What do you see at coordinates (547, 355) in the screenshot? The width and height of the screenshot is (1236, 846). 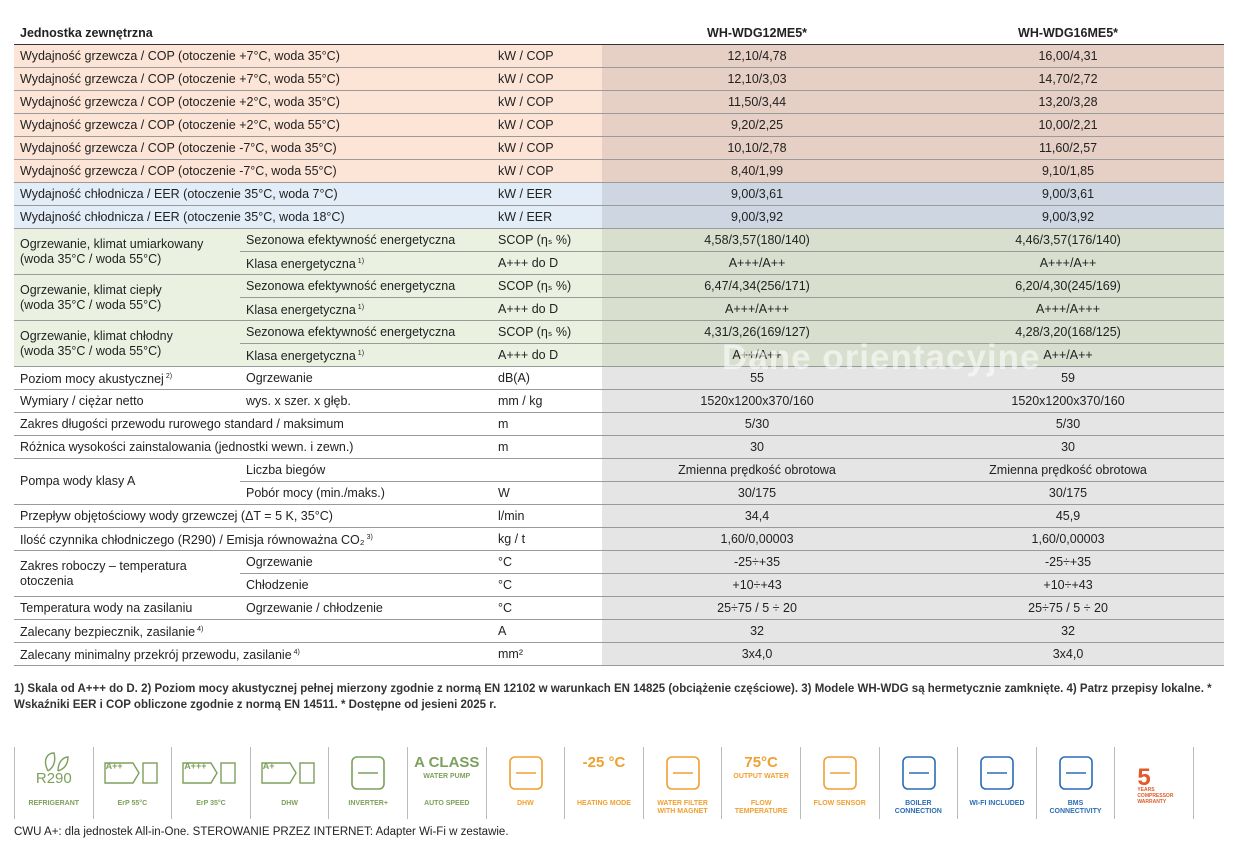 I see `unit: A+++ do D` at bounding box center [547, 355].